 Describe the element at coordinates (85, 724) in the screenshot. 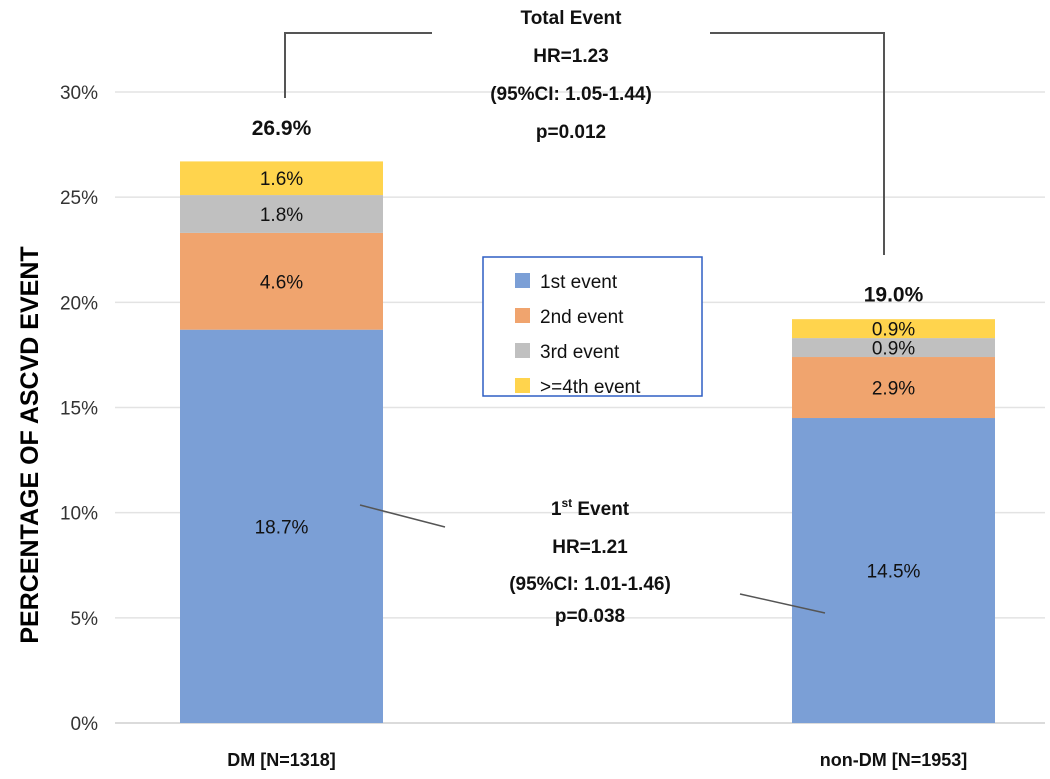

I see `y-tick-label: 0%` at that location.